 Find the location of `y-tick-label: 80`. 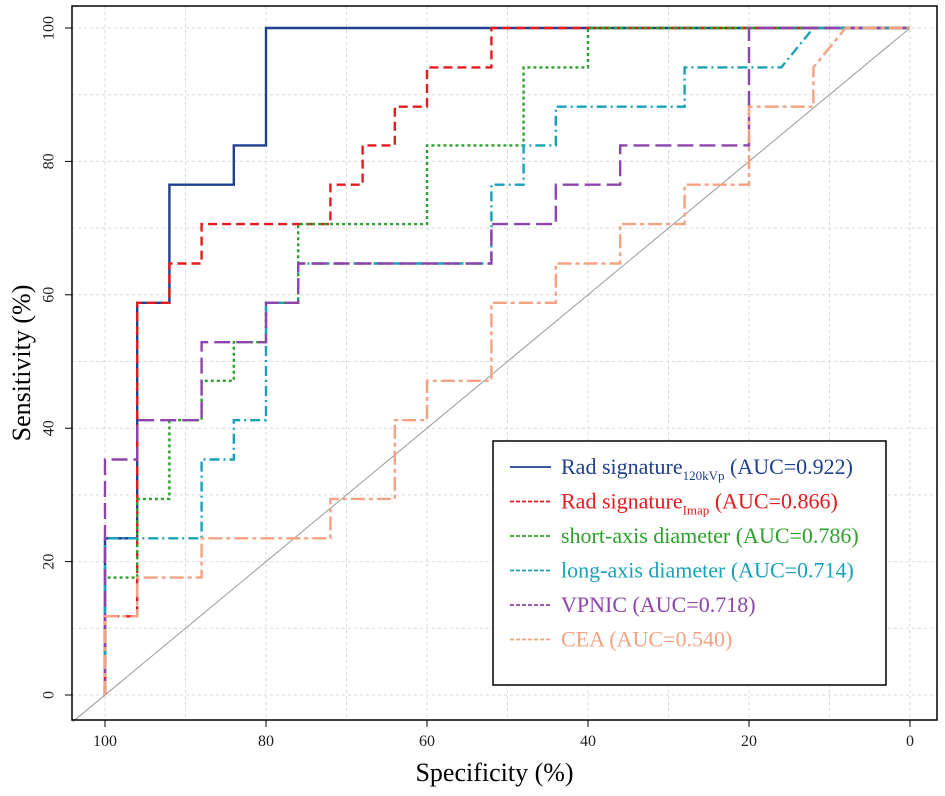

y-tick-label: 80 is located at coordinates (49, 161).